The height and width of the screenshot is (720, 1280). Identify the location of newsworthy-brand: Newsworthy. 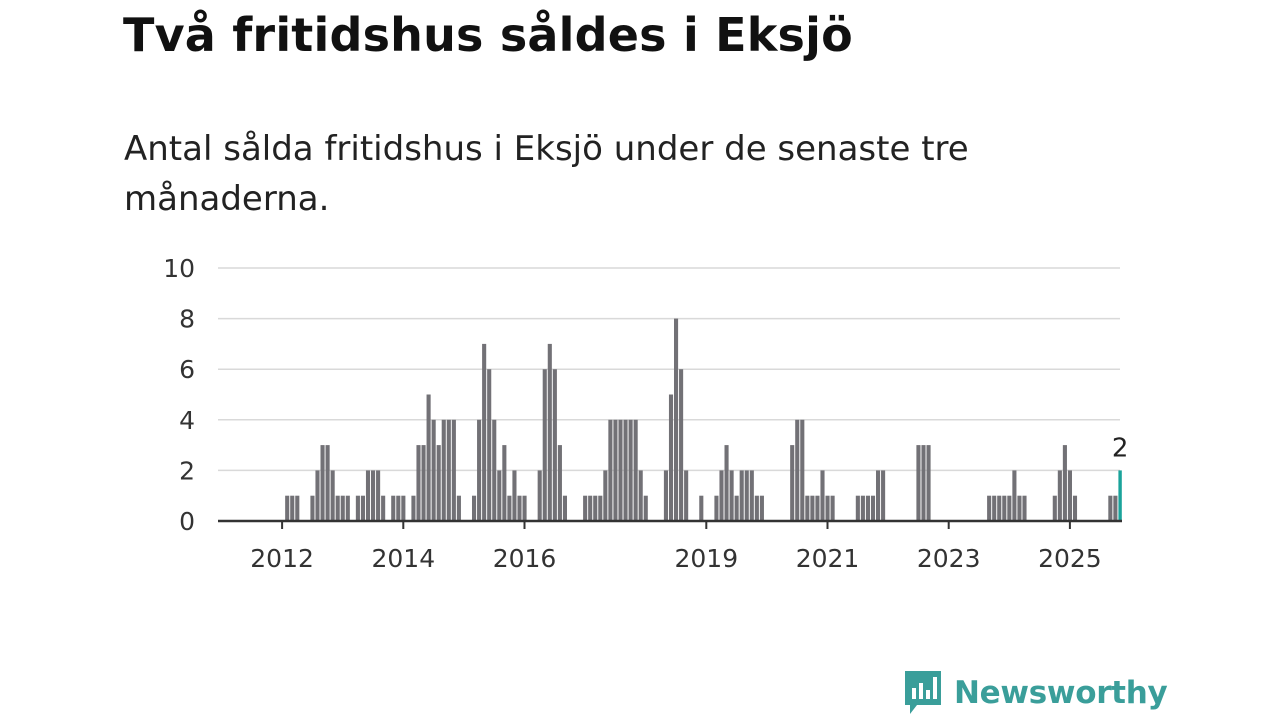
(1035, 693).